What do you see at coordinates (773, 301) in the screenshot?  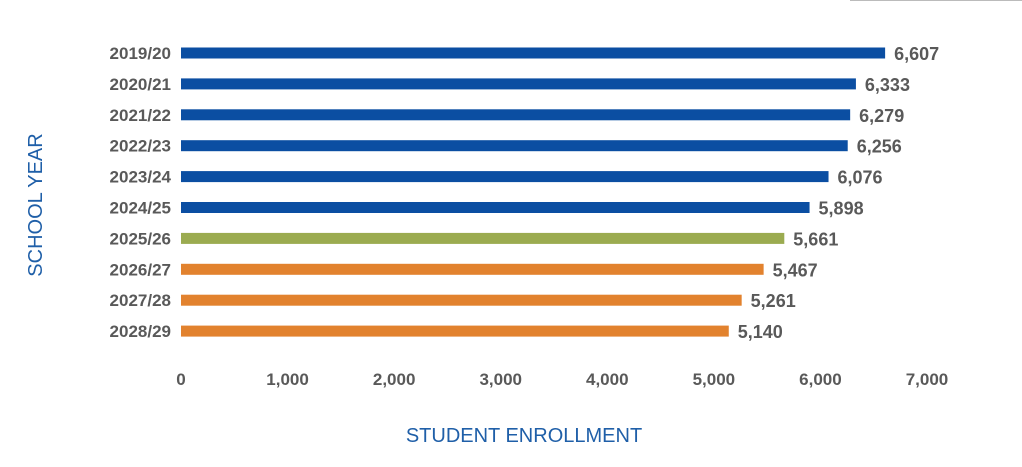 I see `data-label: 5,261` at bounding box center [773, 301].